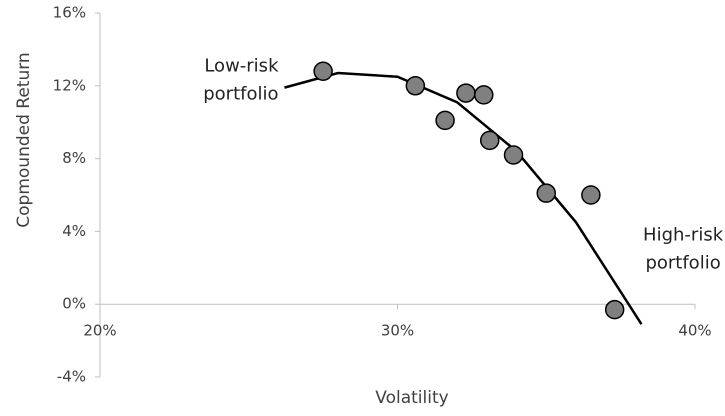 This screenshot has height=416, width=725. What do you see at coordinates (397, 331) in the screenshot?
I see `x-tick-label: 30%` at bounding box center [397, 331].